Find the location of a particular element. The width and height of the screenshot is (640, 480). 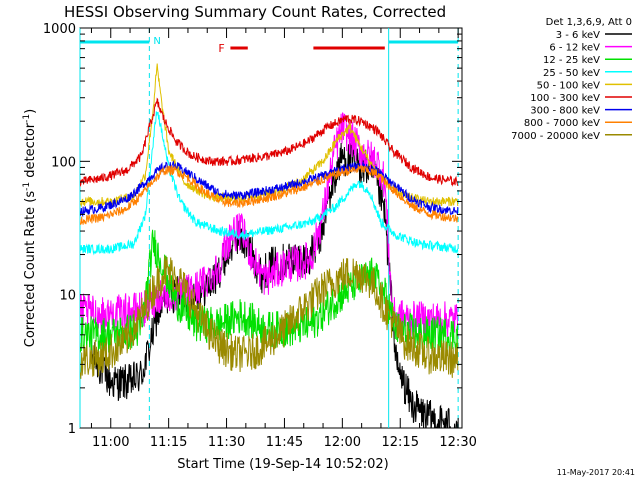

flare-flag-label: F is located at coordinates (221, 48).